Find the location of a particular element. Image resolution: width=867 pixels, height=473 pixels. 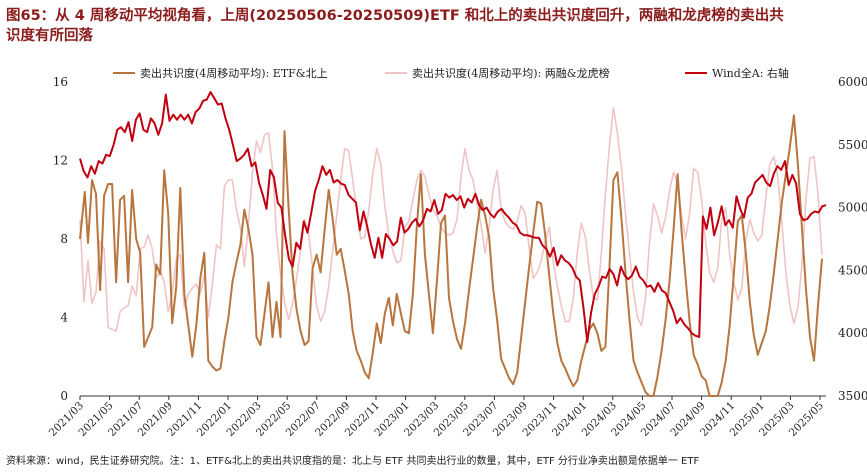

y-left-tick-label: 16 is located at coordinates (60, 82).